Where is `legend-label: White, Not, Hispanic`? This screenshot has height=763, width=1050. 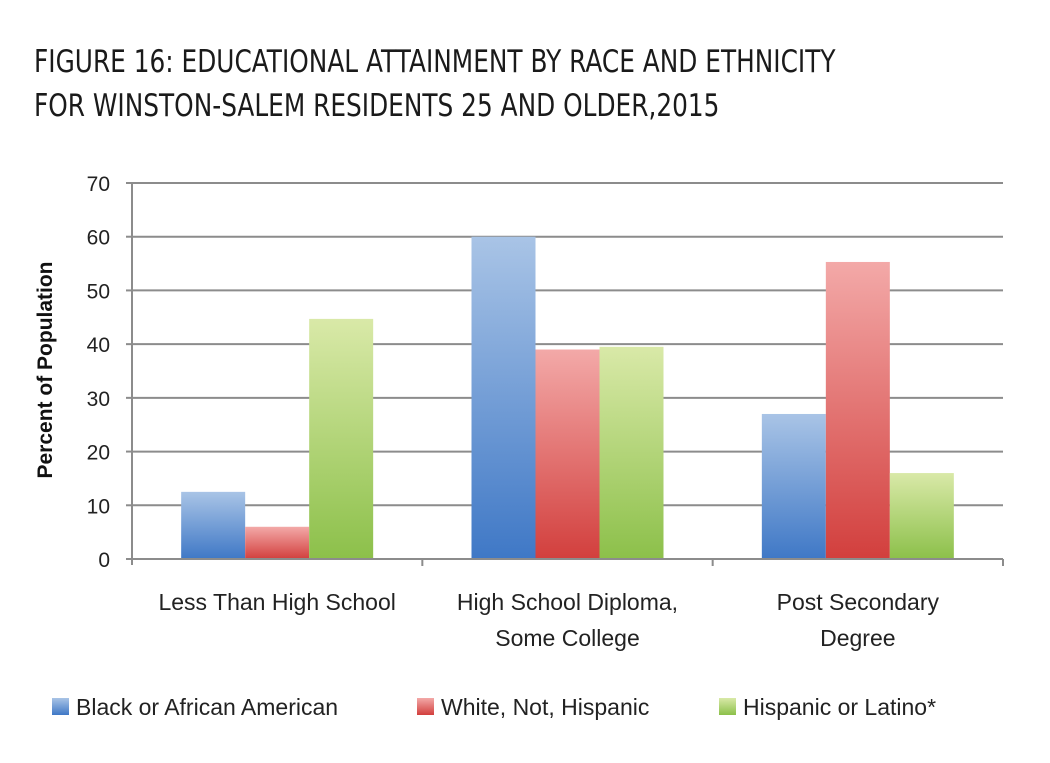 legend-label: White, Not, Hispanic is located at coordinates (545, 707).